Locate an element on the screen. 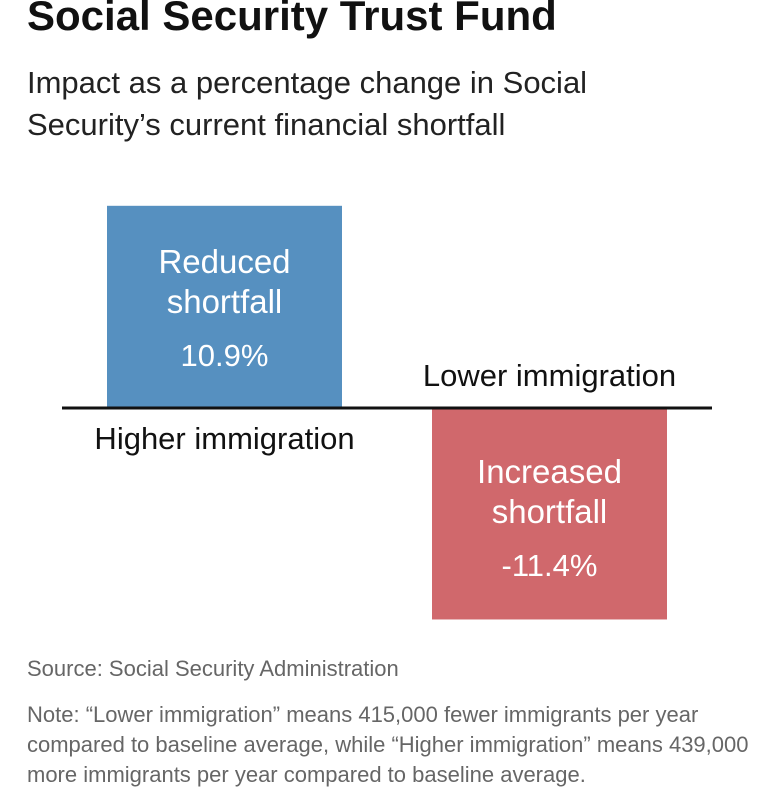 Image resolution: width=772 pixels, height=800 pixels. chart-title: Social Security Trust Fund is located at coordinates (292, 19).